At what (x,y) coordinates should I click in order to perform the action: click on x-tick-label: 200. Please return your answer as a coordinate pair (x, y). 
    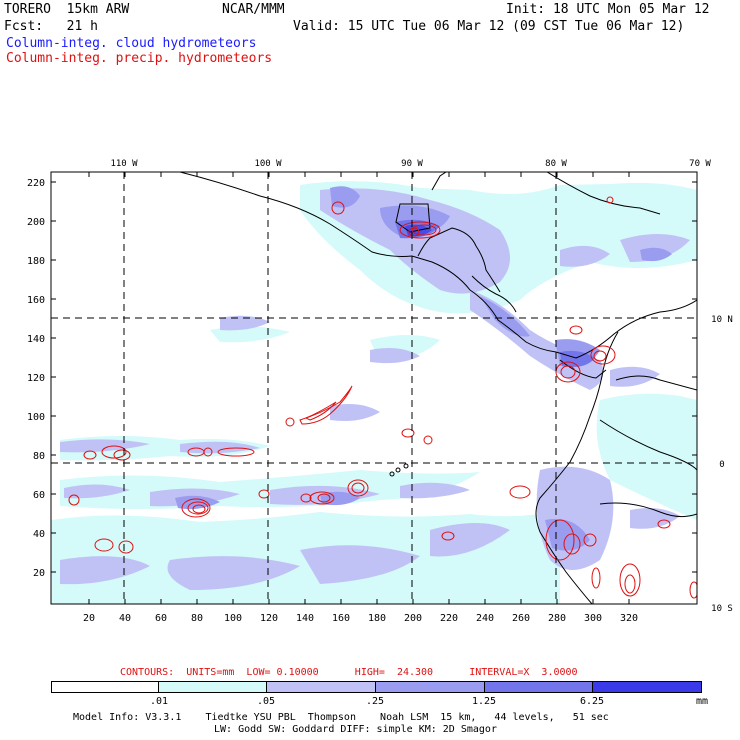
    Looking at the image, I should click on (413, 618).